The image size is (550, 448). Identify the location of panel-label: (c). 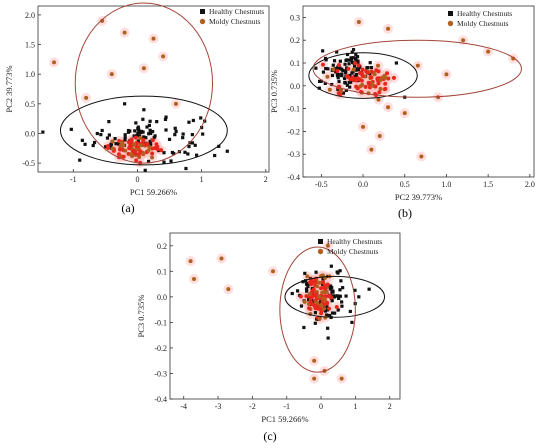
(269, 436).